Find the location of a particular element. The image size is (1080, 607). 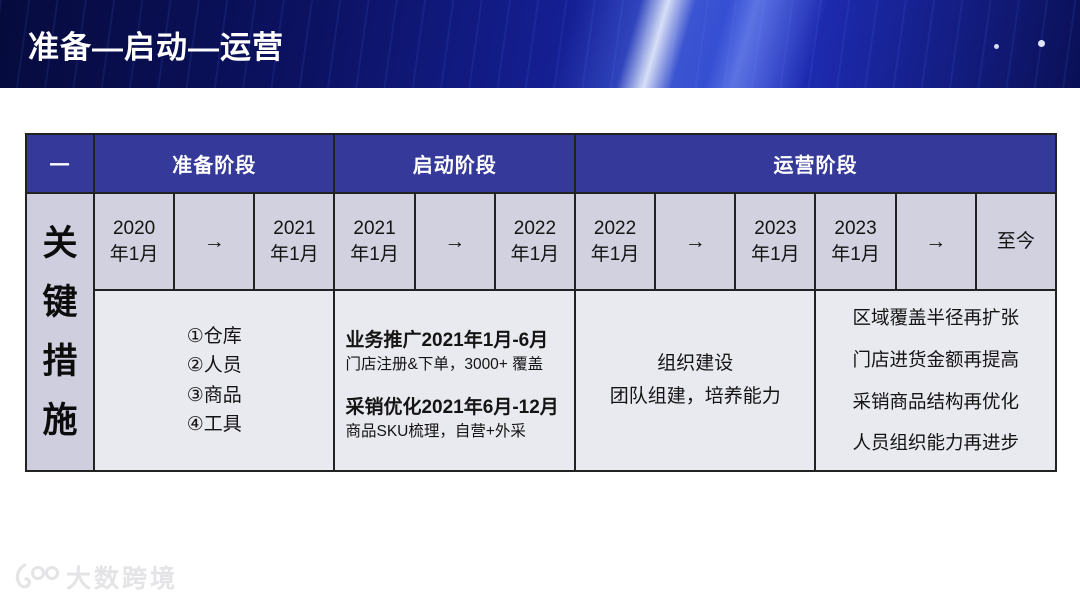

phase-header-ops: 运营阶段 is located at coordinates (815, 163).